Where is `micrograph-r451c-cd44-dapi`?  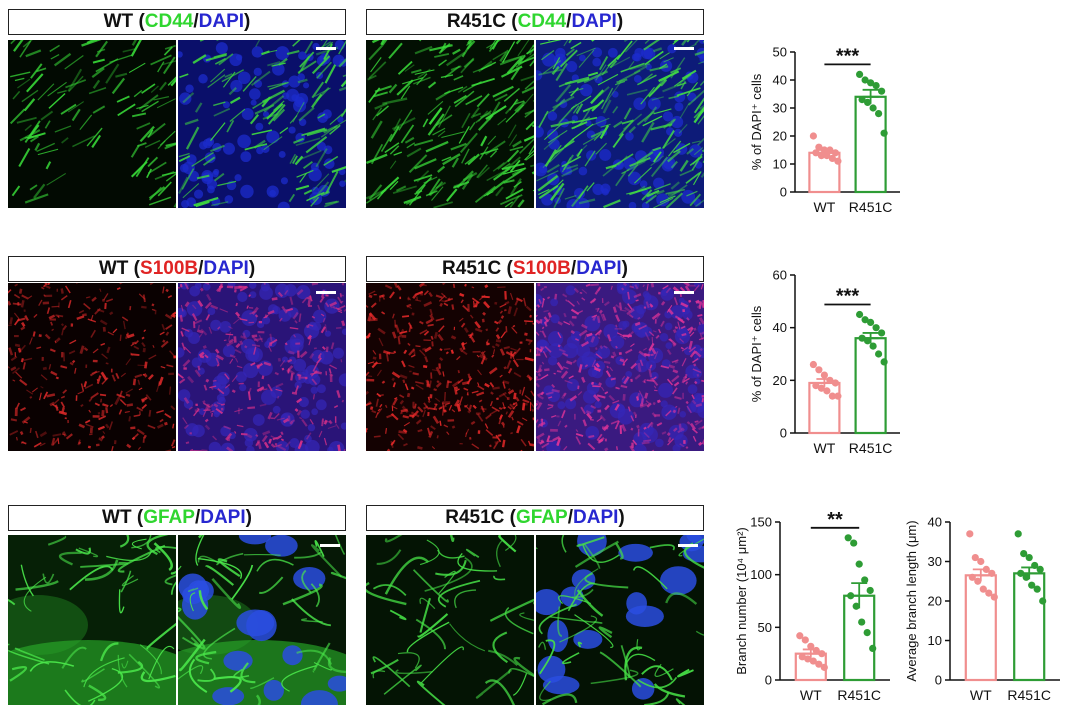
micrograph-r451c-cd44-dapi is located at coordinates (620, 124).